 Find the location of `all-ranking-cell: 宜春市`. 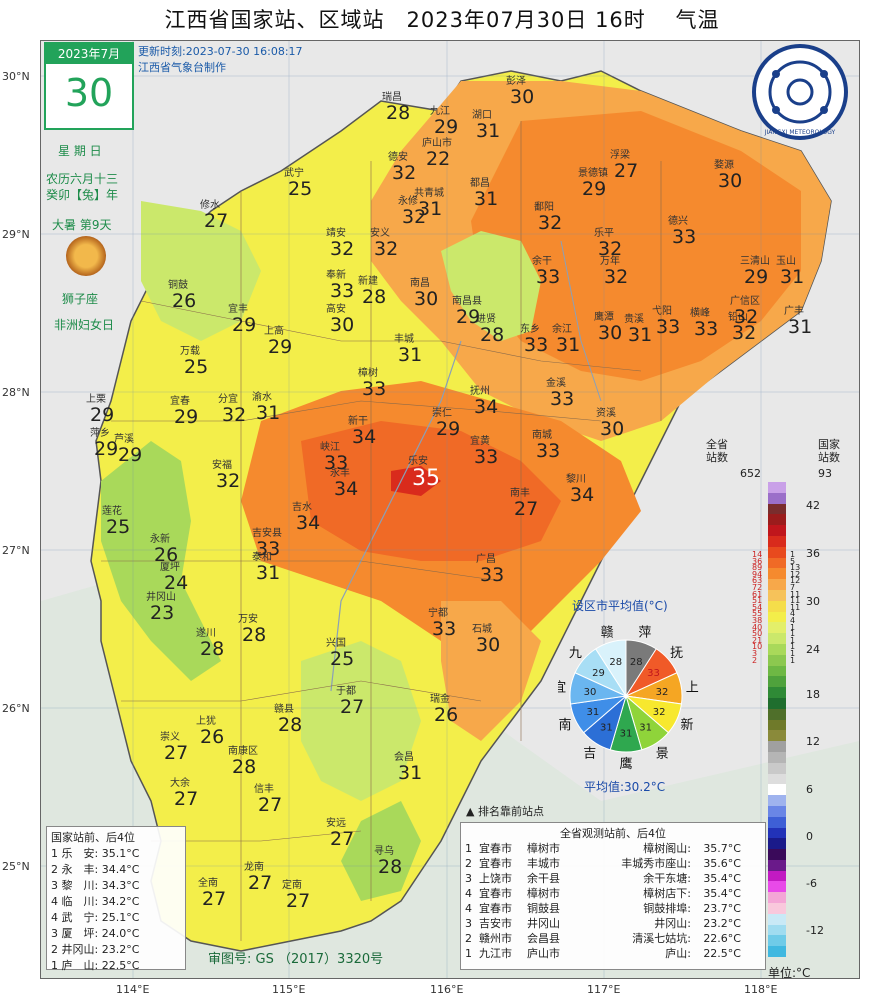

all-ranking-cell: 宜春市 is located at coordinates (495, 908).